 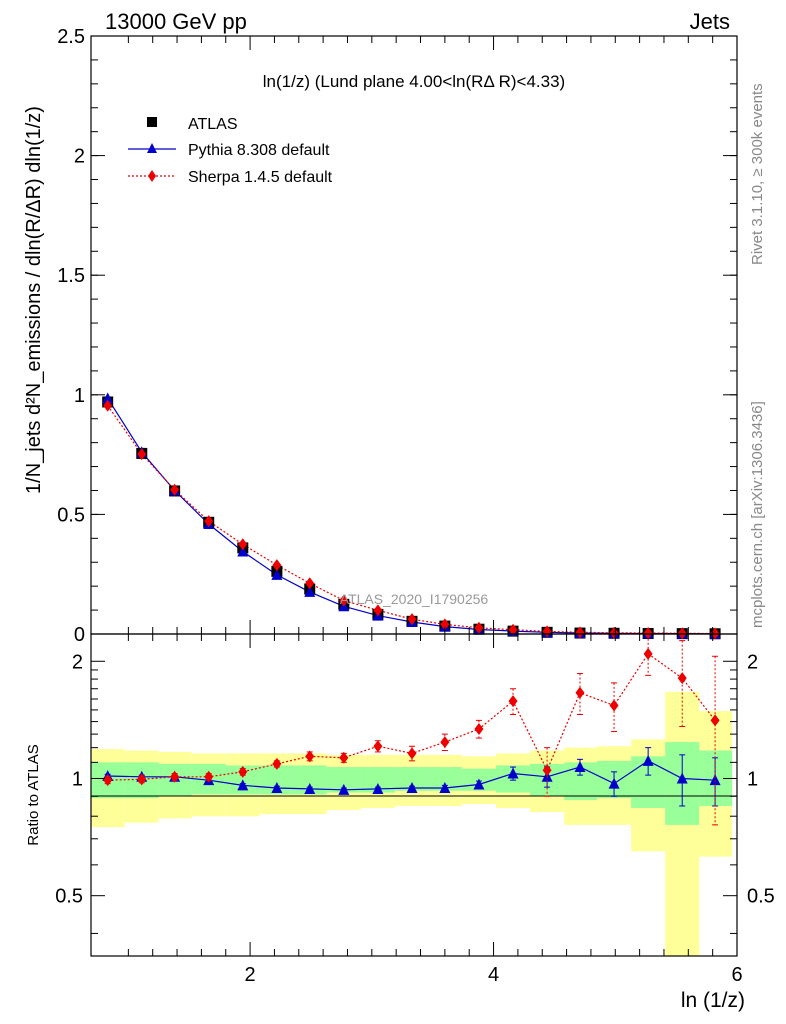 What do you see at coordinates (757, 514) in the screenshot?
I see `mcplots-label: mcplots.cern.ch [arXiv:1306.3436]` at bounding box center [757, 514].